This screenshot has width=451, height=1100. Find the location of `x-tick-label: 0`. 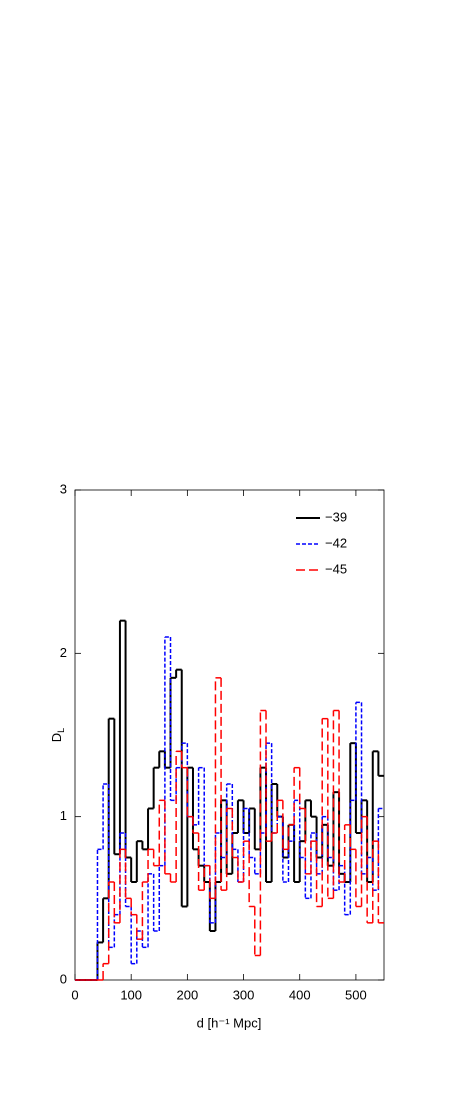

x-tick-label: 0 is located at coordinates (74, 994).